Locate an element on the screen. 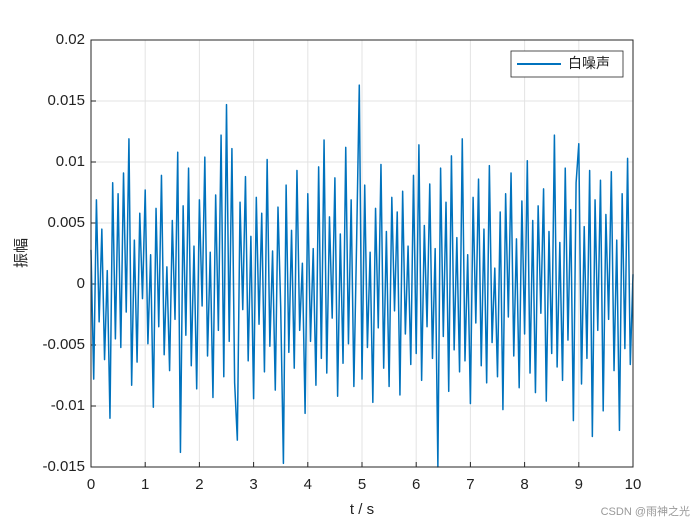  x-tick-label: 4 is located at coordinates (308, 484).